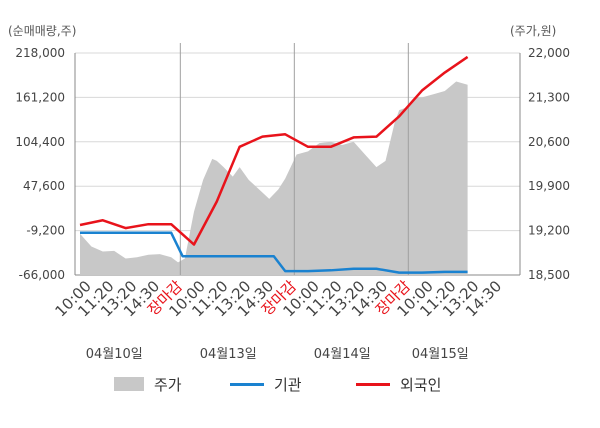  What do you see at coordinates (549, 53) in the screenshot?
I see `right-tick-label: 22,000` at bounding box center [549, 53].